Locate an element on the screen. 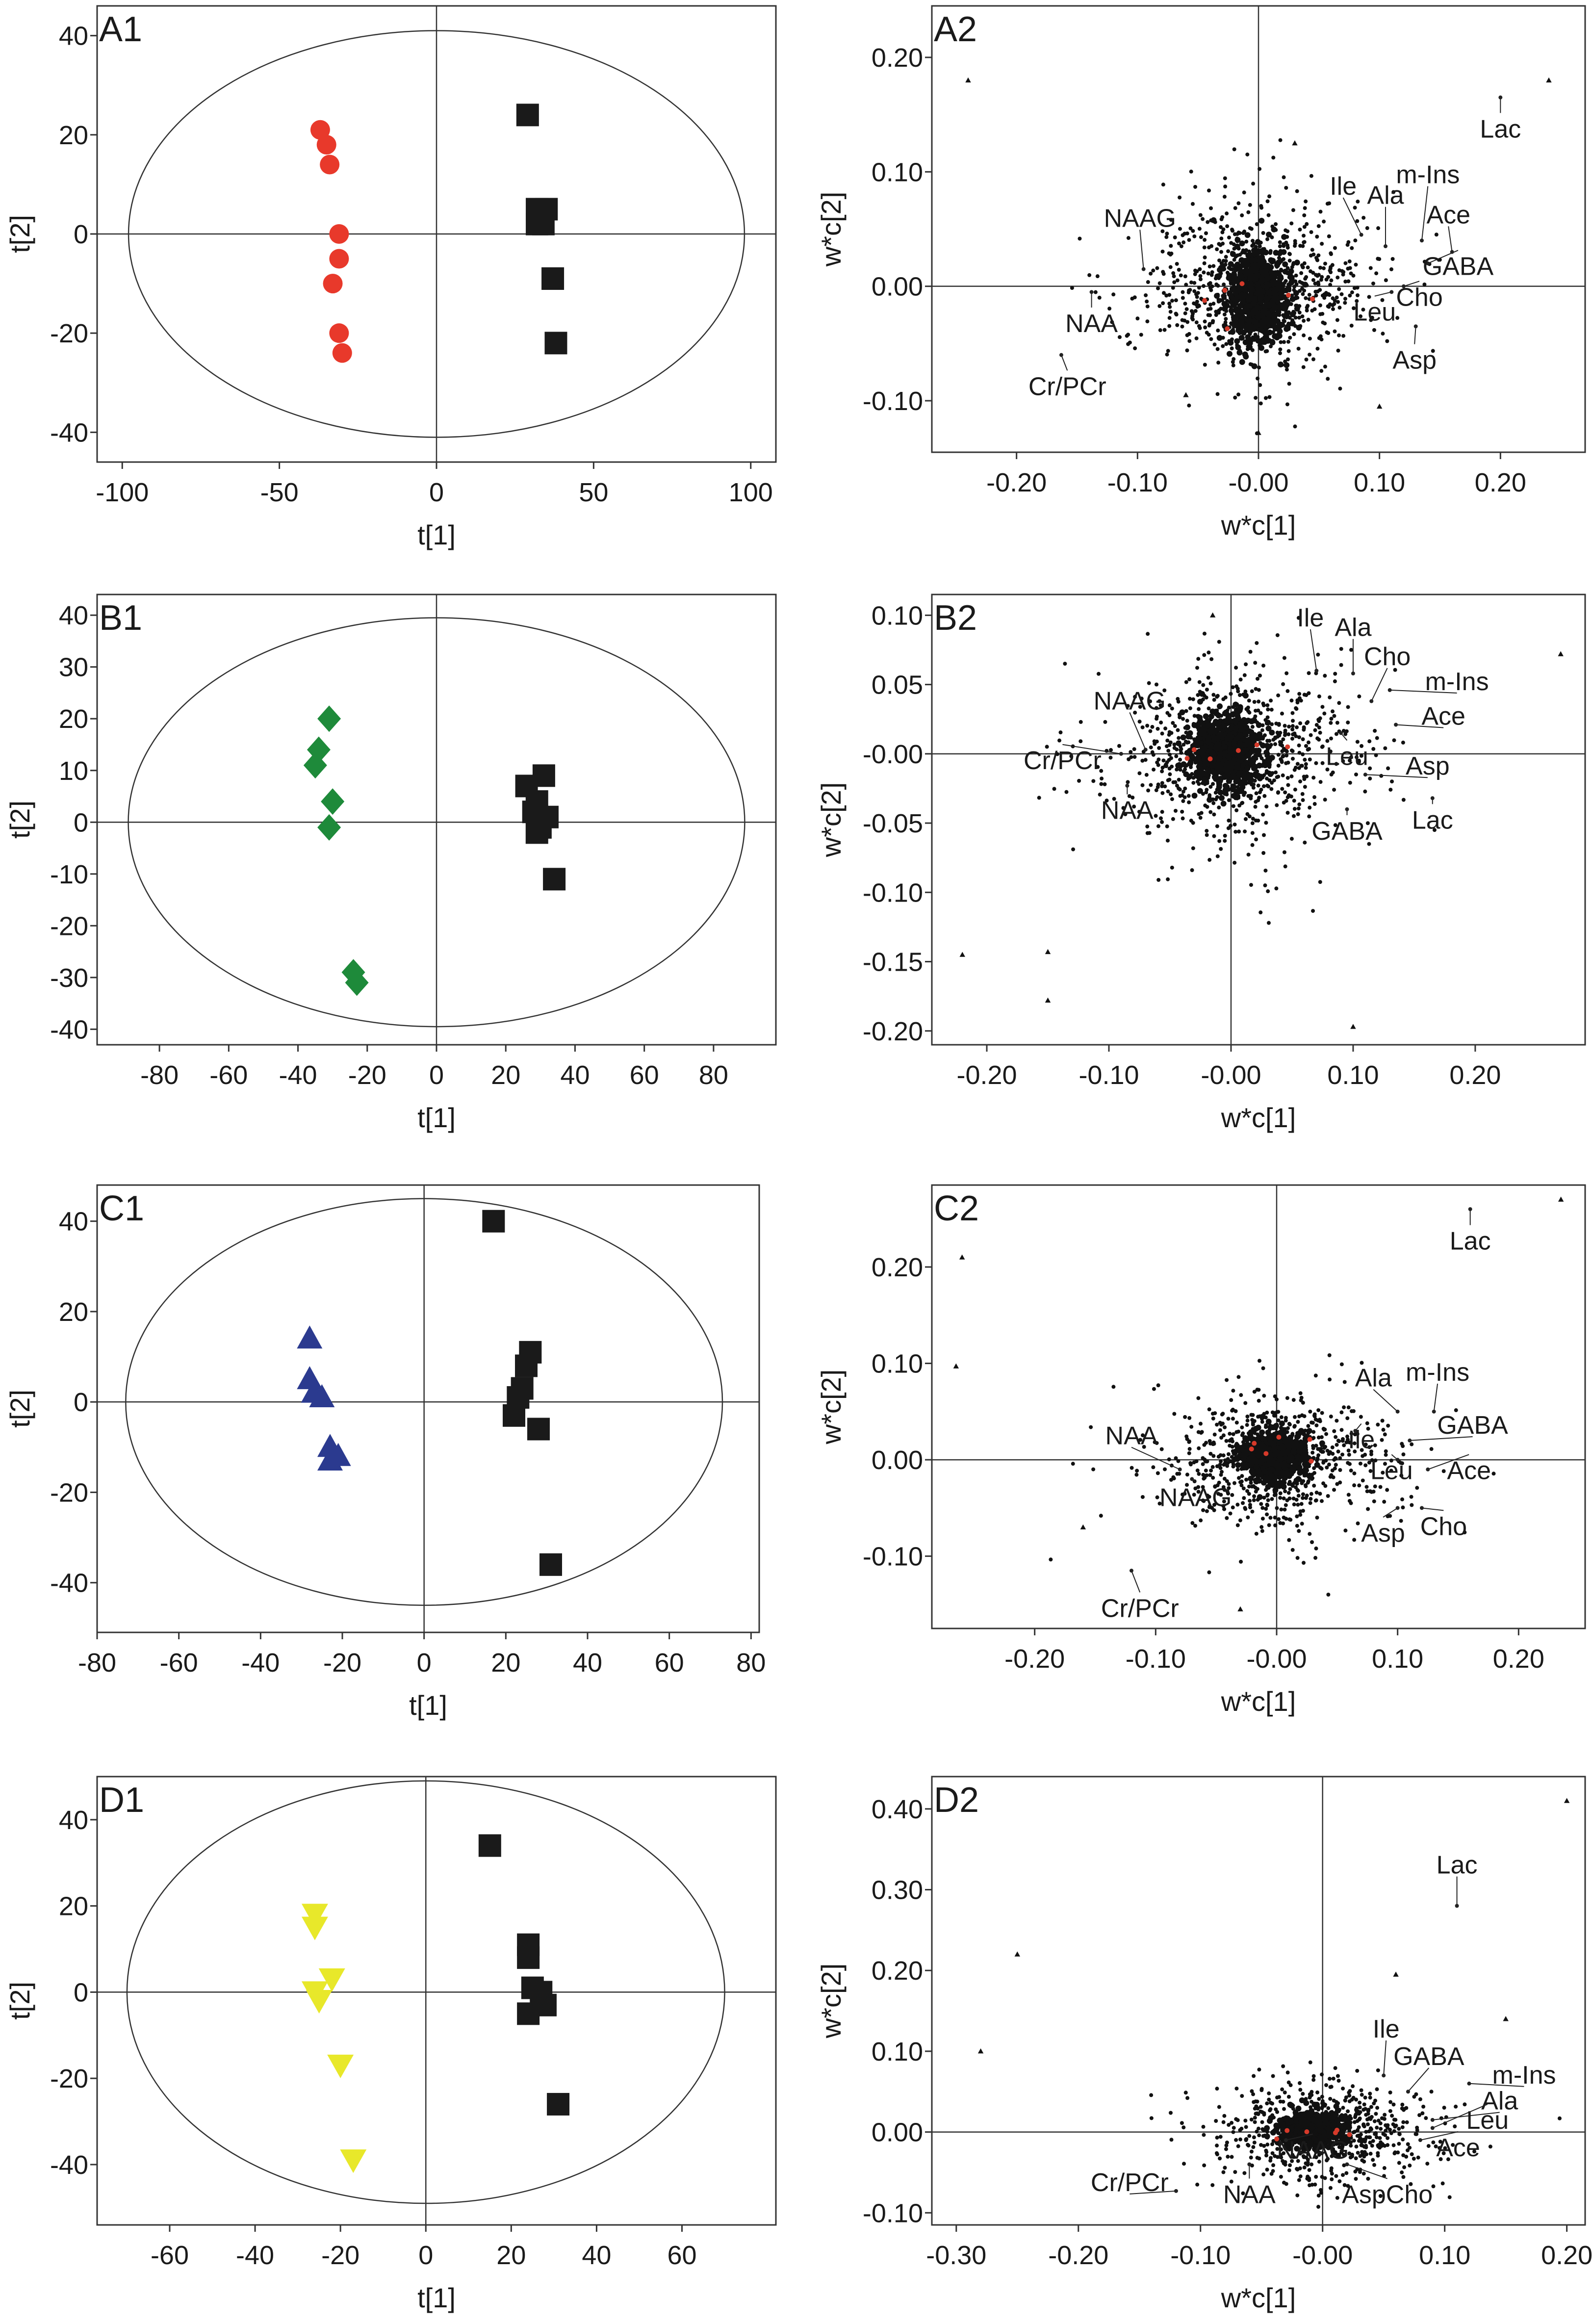 The width and height of the screenshot is (1592, 2324). confidence-ellipse is located at coordinates (437, 822).